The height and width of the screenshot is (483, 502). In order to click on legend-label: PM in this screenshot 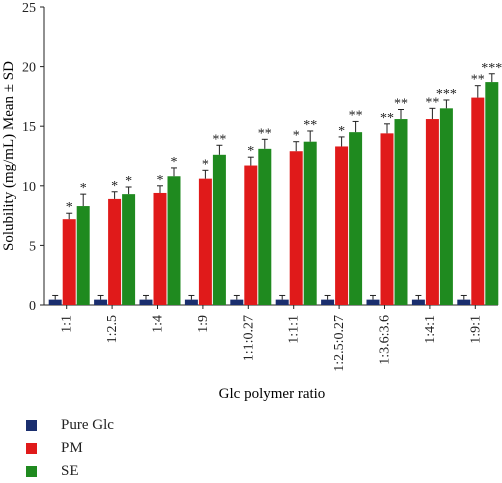, I will do `click(72, 448)`.